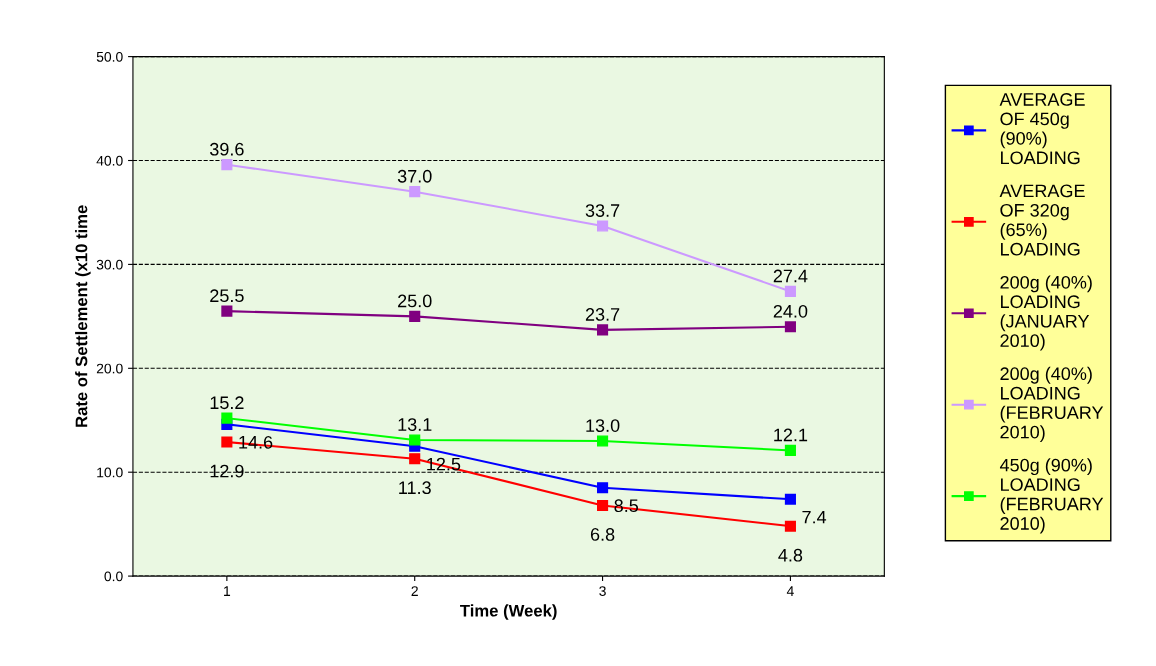 The image size is (1156, 666). Describe the element at coordinates (814, 517) in the screenshot. I see `data-label: 7.4` at that location.